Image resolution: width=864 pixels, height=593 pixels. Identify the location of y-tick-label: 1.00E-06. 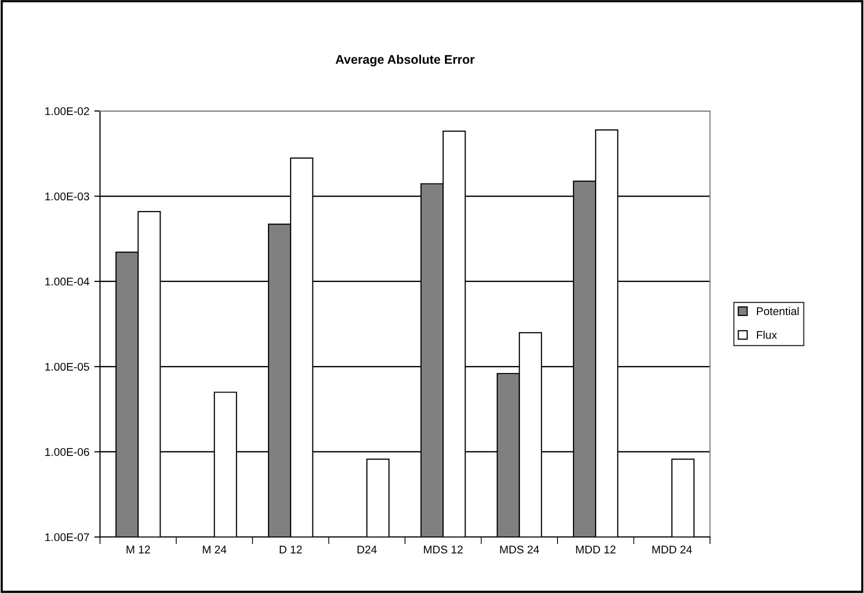
(67, 452).